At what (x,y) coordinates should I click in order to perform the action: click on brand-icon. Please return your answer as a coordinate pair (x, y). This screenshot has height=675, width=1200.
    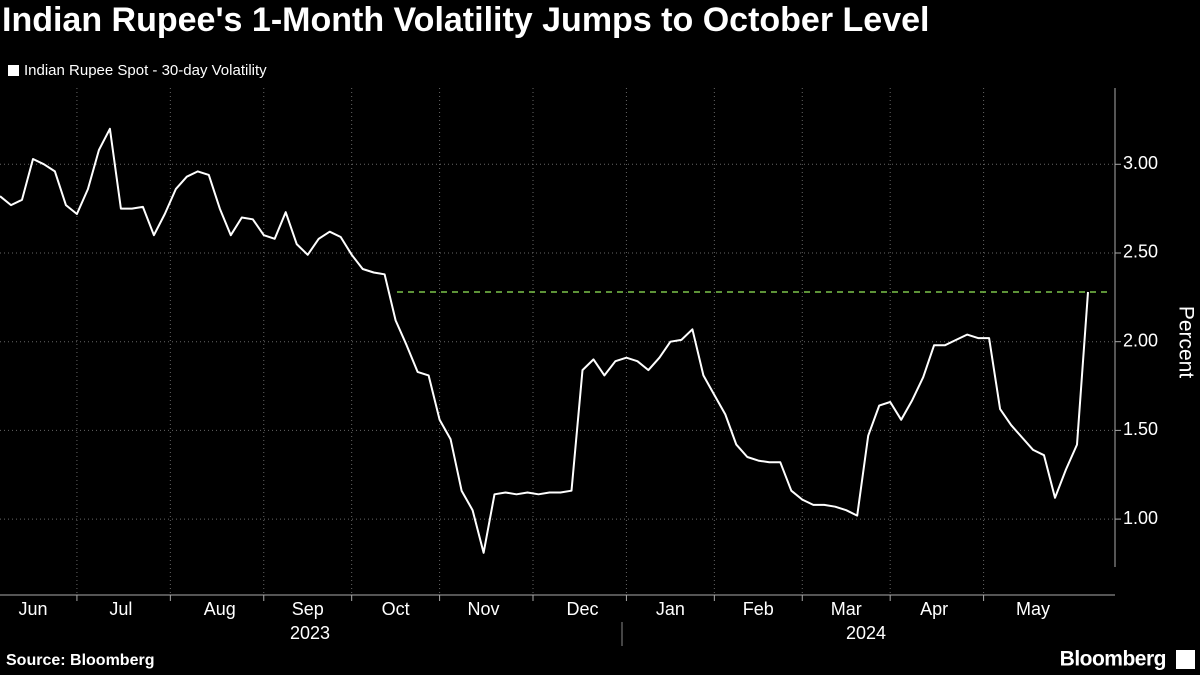
    Looking at the image, I should click on (1185, 659).